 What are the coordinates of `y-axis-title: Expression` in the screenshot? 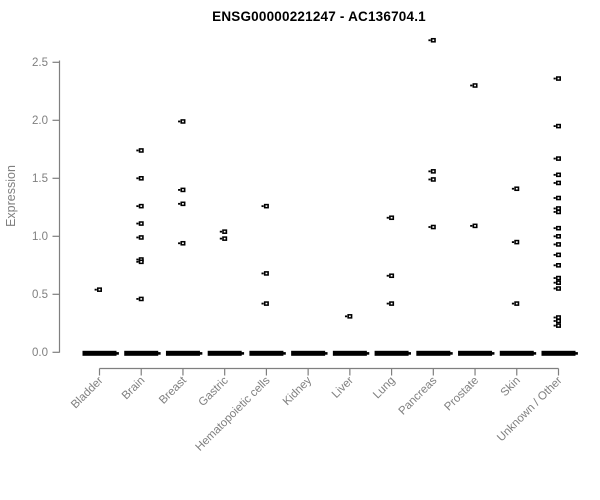 It's located at (11, 196).